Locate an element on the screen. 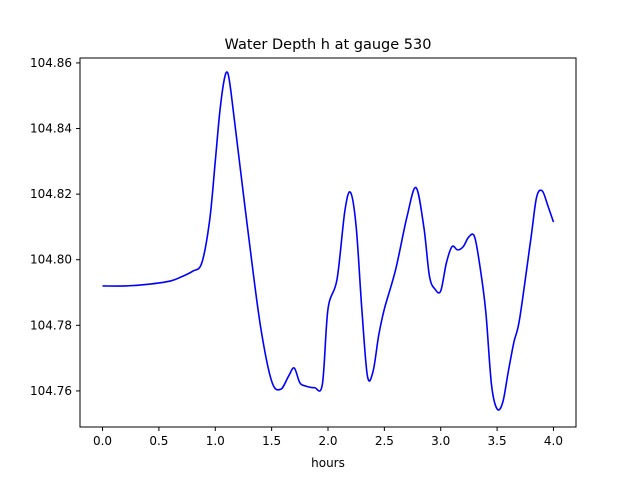 The height and width of the screenshot is (480, 640). x-tick-label: 3.5 is located at coordinates (497, 441).